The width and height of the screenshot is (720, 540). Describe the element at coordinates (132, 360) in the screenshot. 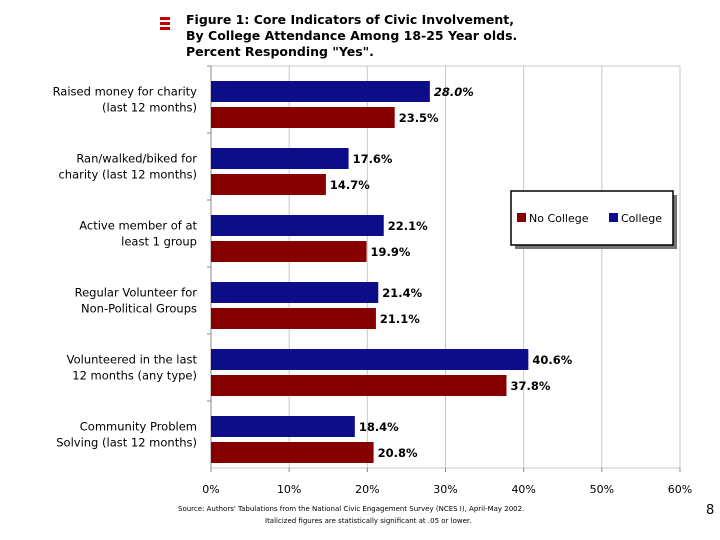

I see `category-label: Volunteered in the last` at that location.